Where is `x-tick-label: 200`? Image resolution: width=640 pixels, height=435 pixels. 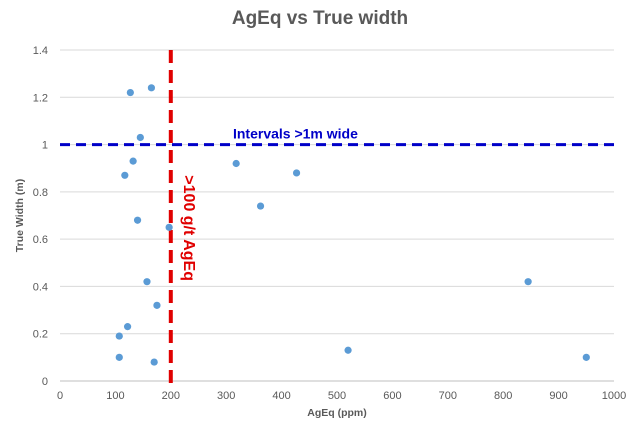 x-tick-label: 200 is located at coordinates (171, 396).